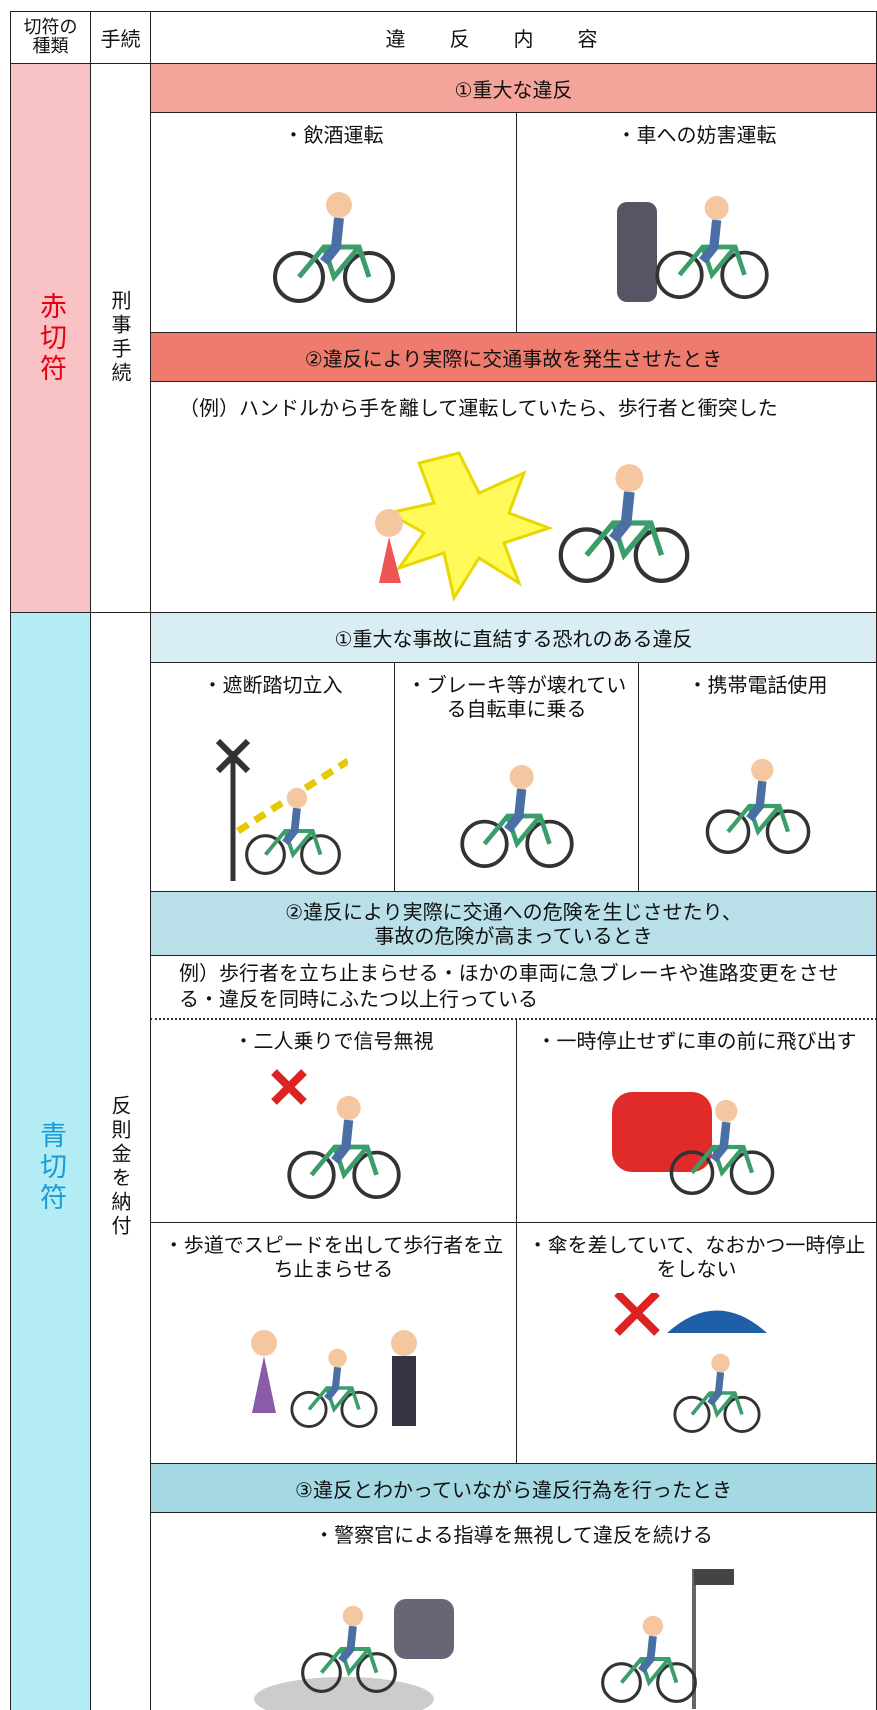 Image resolution: width=877 pixels, height=1710 pixels. I want to click on item-text: ・歩道でスピードを出して歩行者を立ち止まらせる, so click(333, 1257).